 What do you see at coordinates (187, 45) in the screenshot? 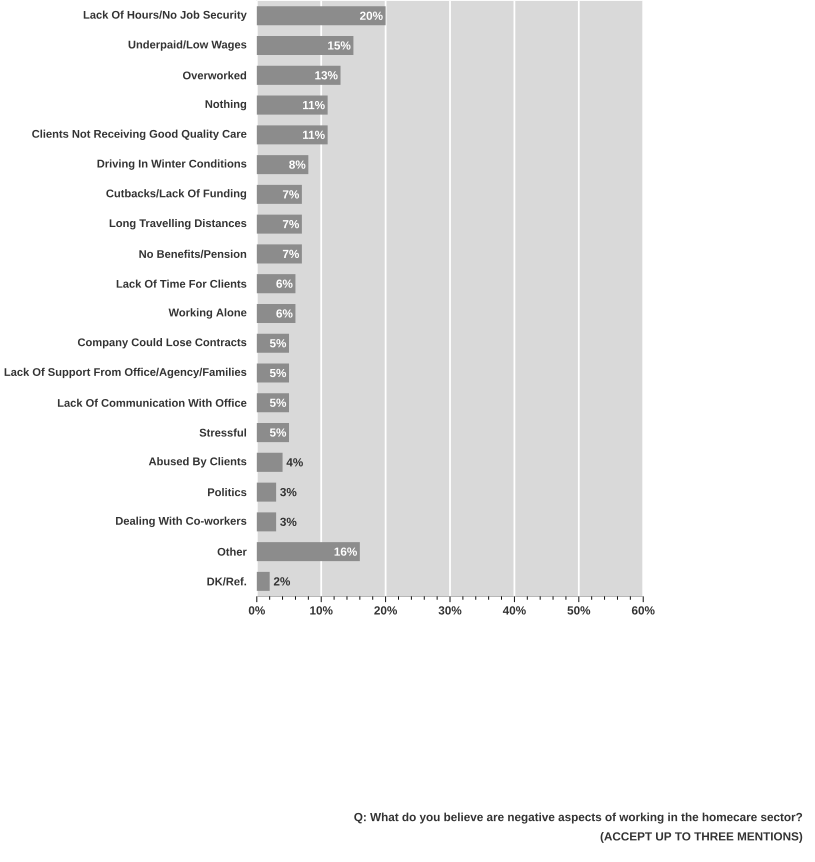
I see `y-tick-label: Underpaid/Low Wages` at bounding box center [187, 45].